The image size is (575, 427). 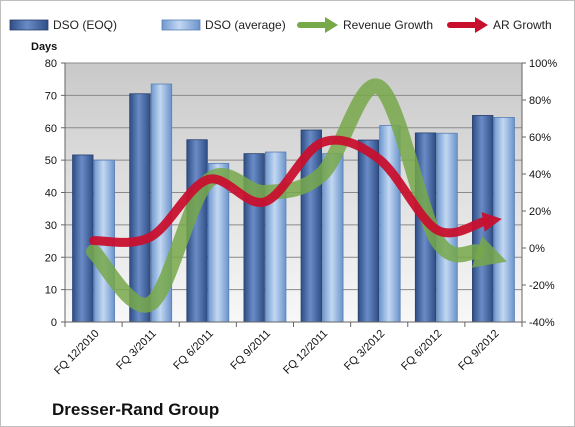 What do you see at coordinates (537, 249) in the screenshot?
I see `y2-tick-label: 0%` at bounding box center [537, 249].